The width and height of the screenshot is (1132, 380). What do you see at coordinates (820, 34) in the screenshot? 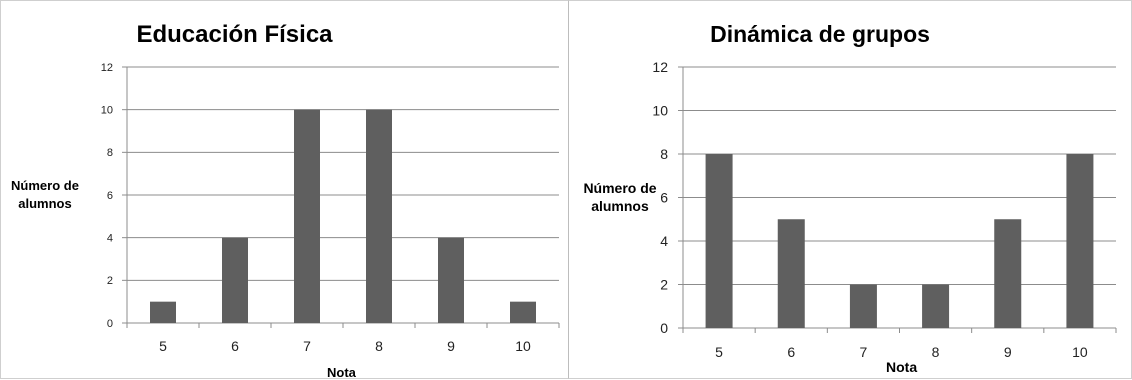
I see `chart-title: Dinámica de grupos` at bounding box center [820, 34].